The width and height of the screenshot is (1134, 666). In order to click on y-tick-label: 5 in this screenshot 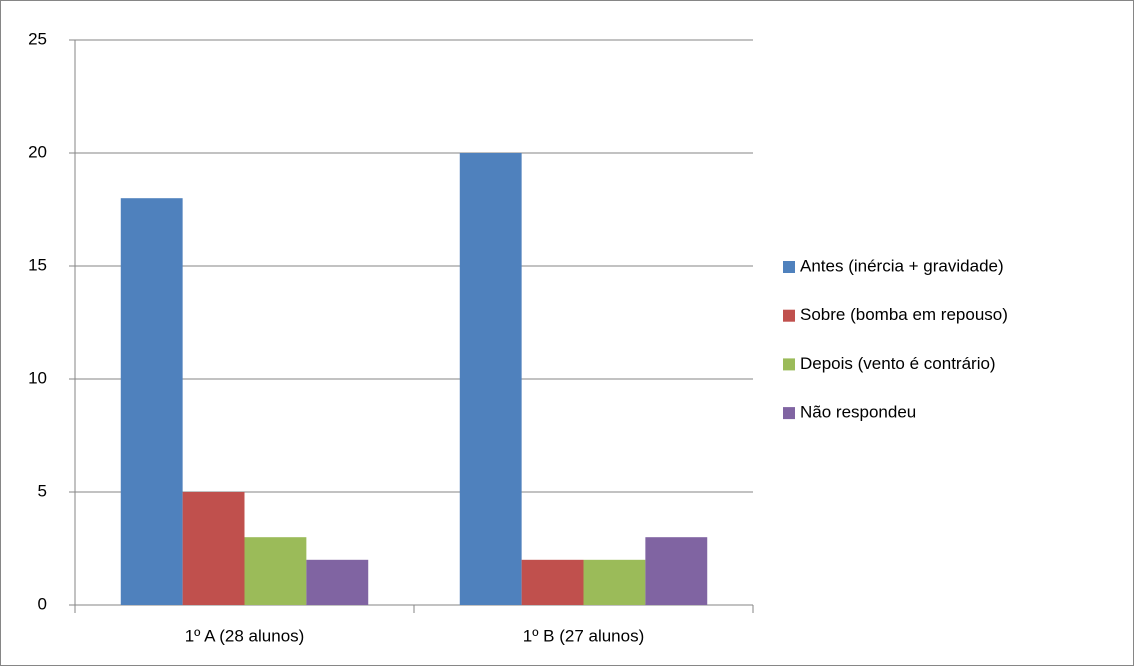, I will do `click(42, 490)`.